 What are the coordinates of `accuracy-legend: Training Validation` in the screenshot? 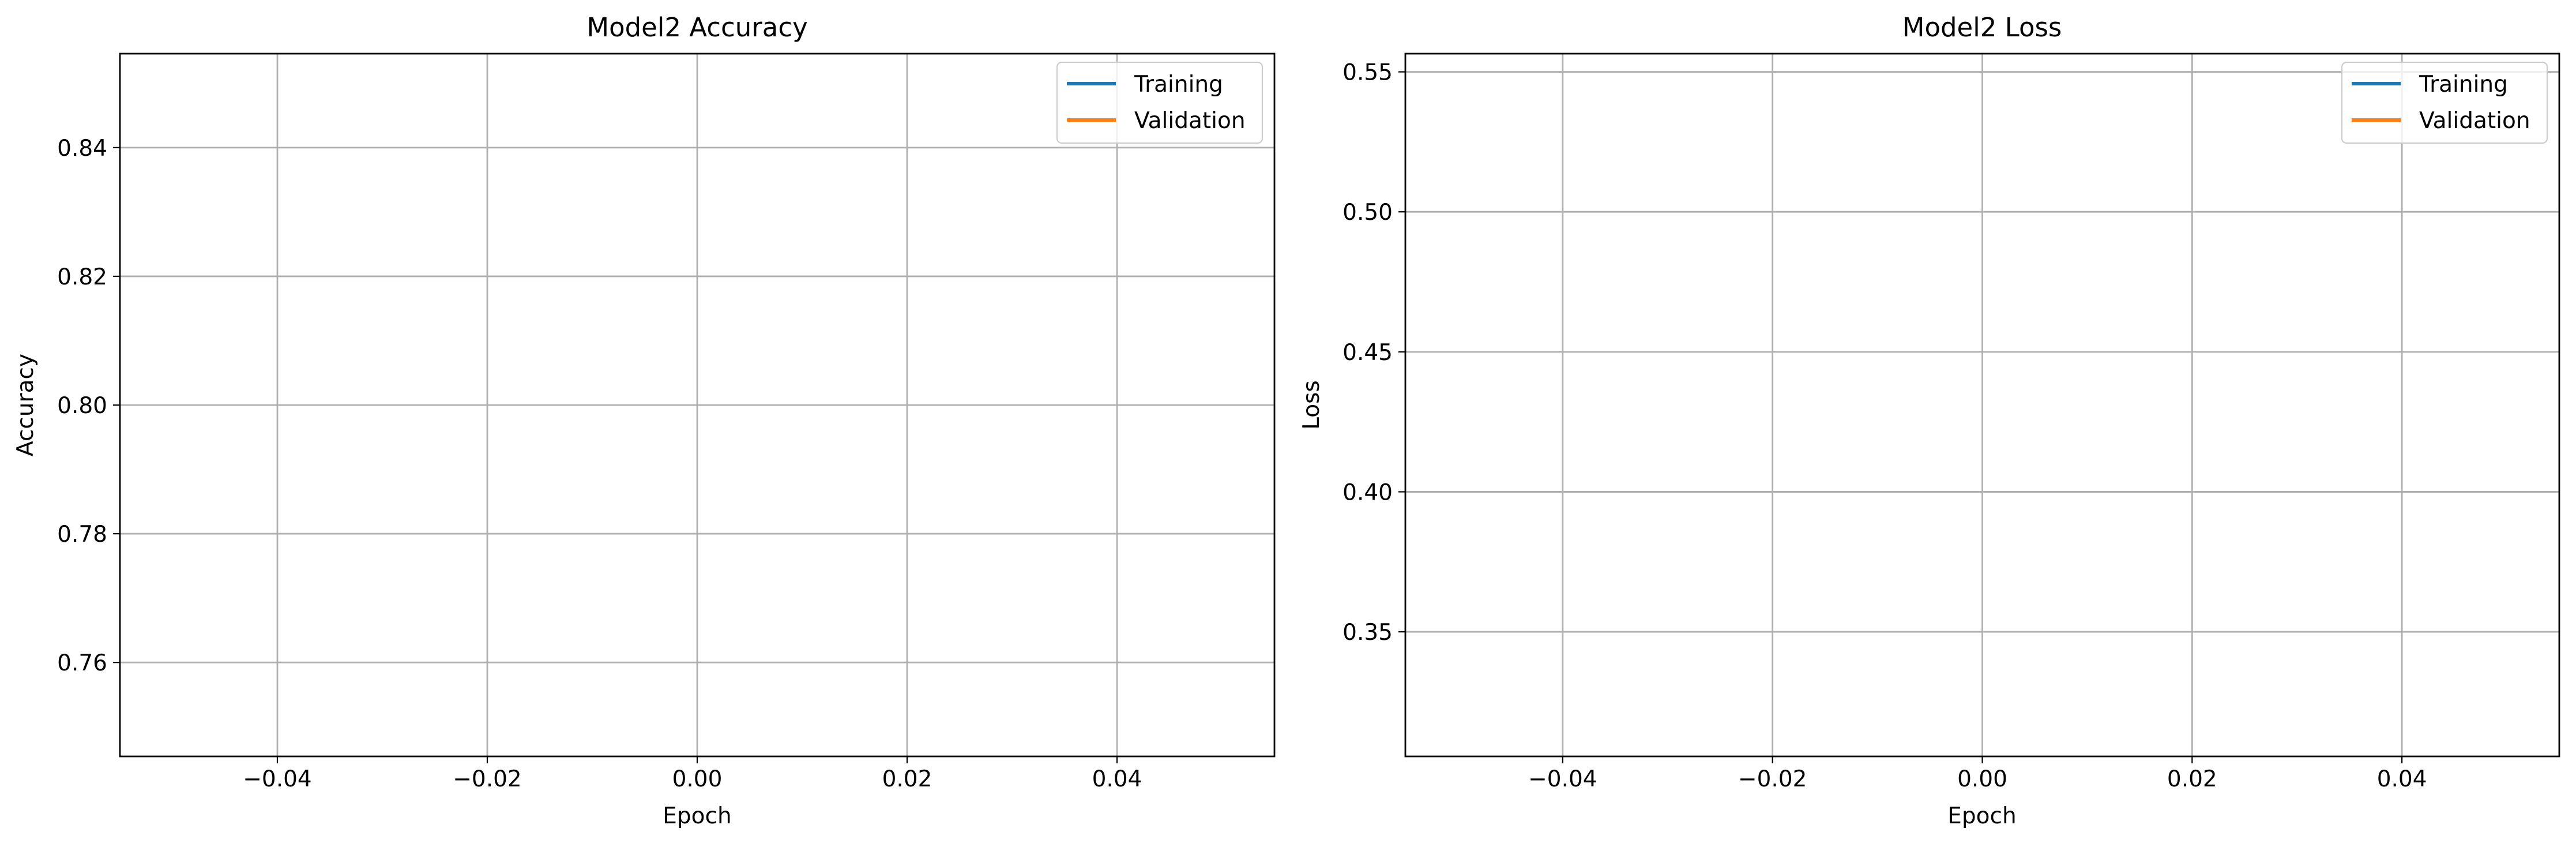 It's located at (1159, 103).